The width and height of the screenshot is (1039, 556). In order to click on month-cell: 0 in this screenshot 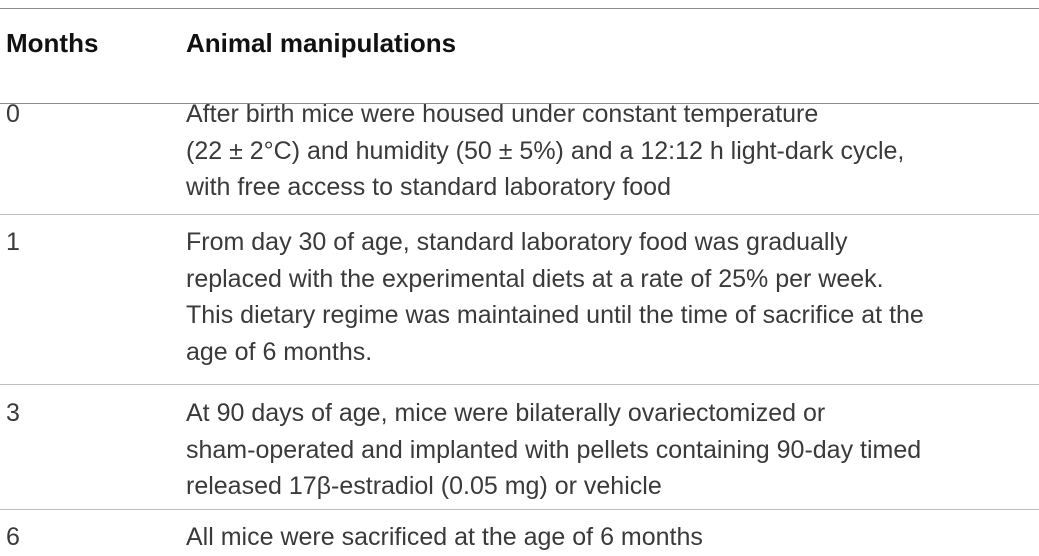, I will do `click(13, 114)`.